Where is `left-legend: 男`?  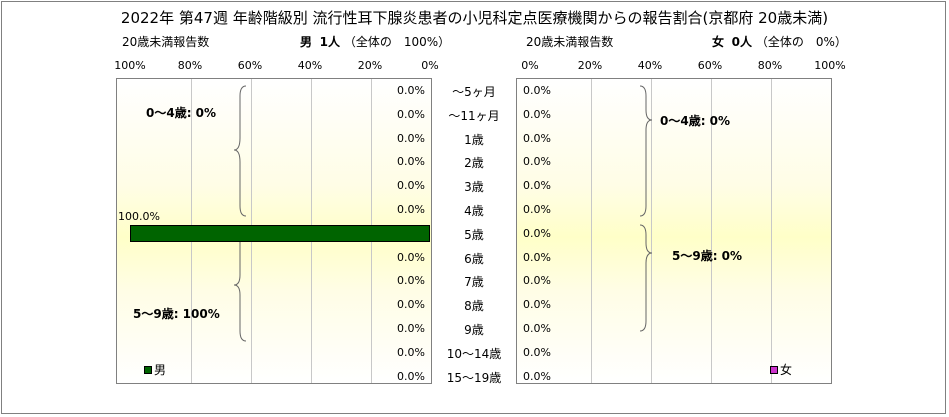 left-legend: 男 is located at coordinates (155, 369).